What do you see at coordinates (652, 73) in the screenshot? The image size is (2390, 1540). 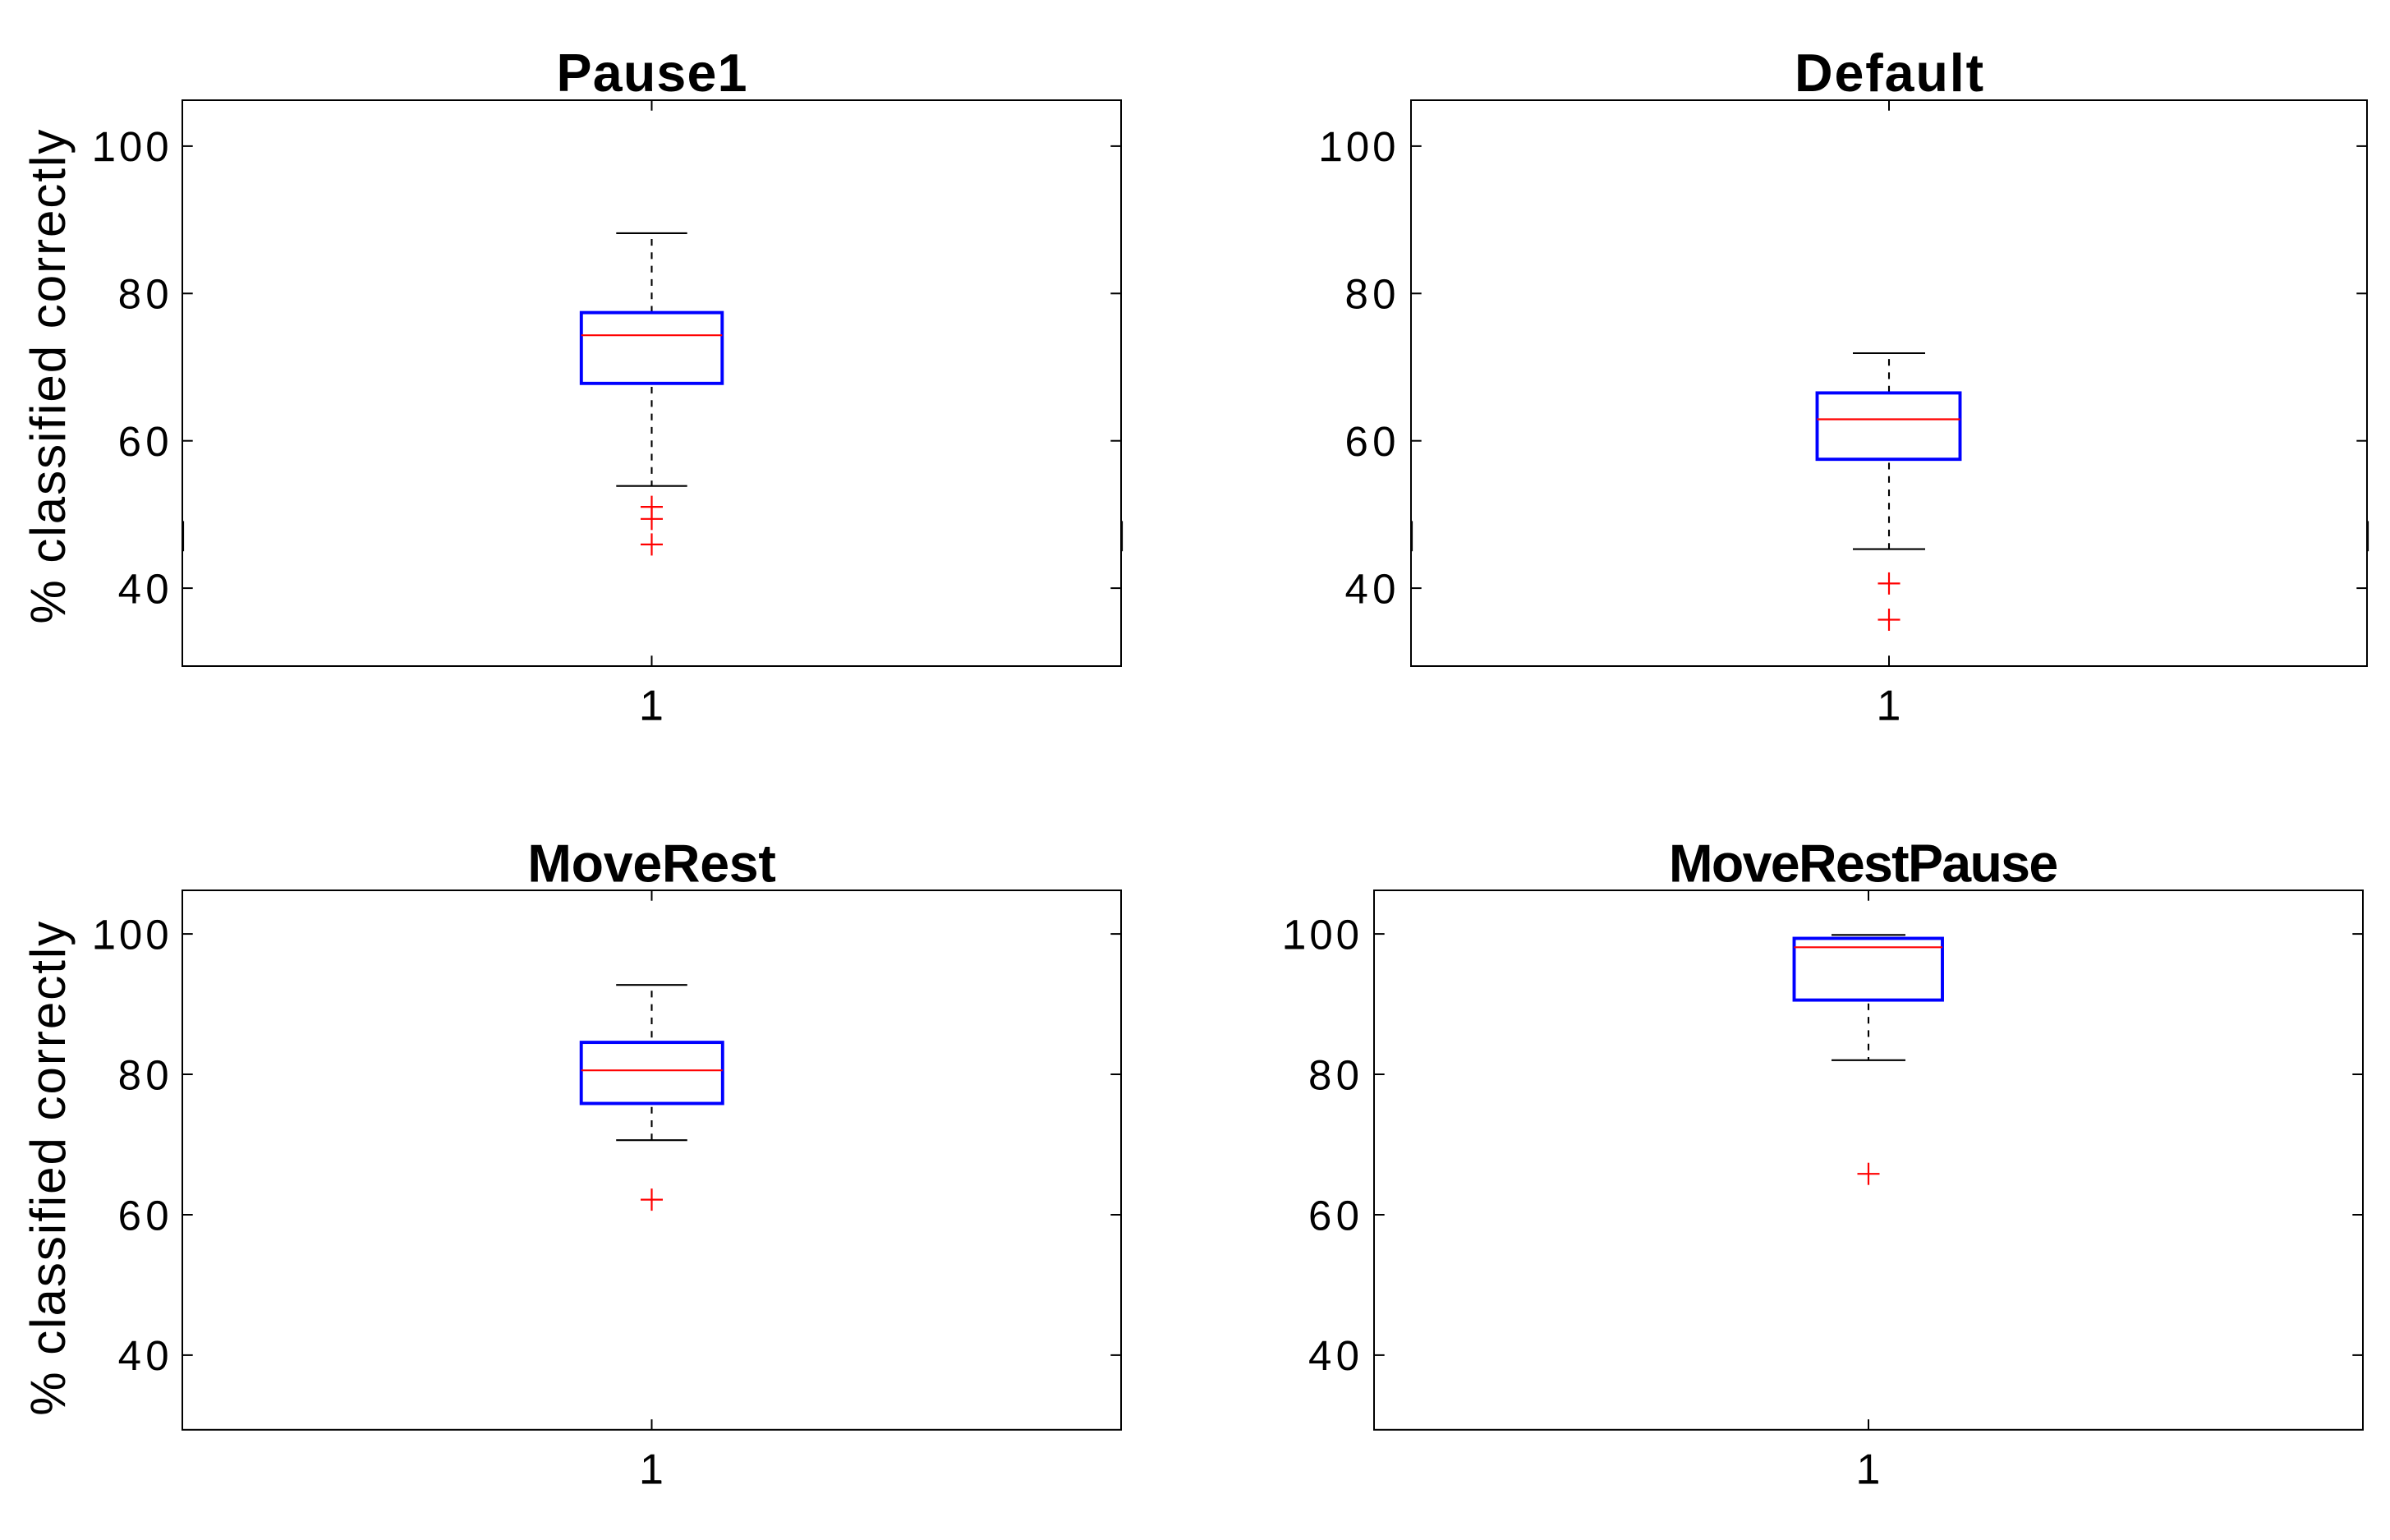 I see `svg-text: Pause1` at bounding box center [652, 73].